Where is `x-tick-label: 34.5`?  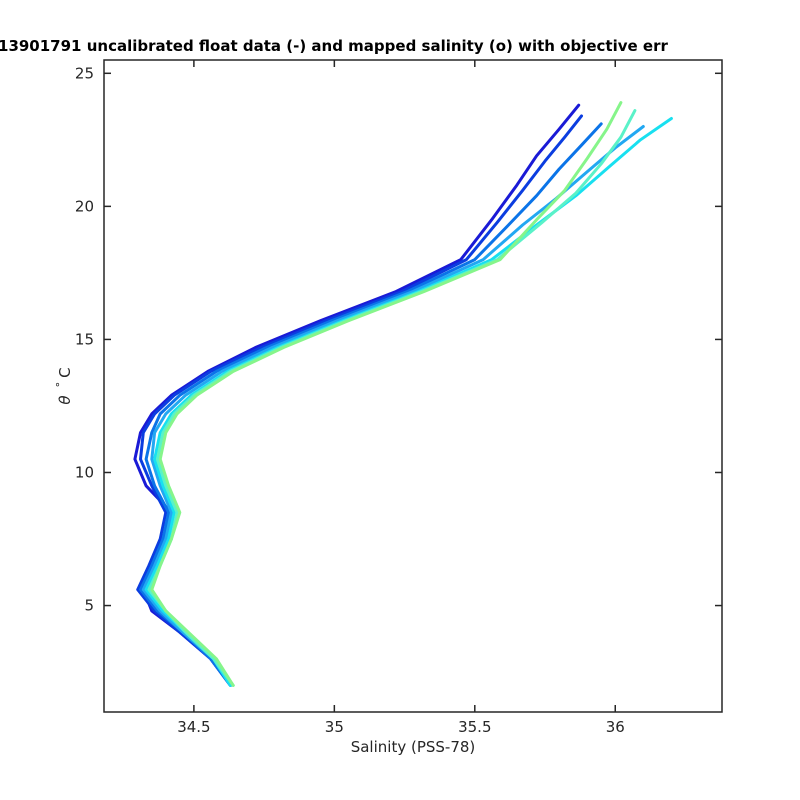 x-tick-label: 34.5 is located at coordinates (193, 727).